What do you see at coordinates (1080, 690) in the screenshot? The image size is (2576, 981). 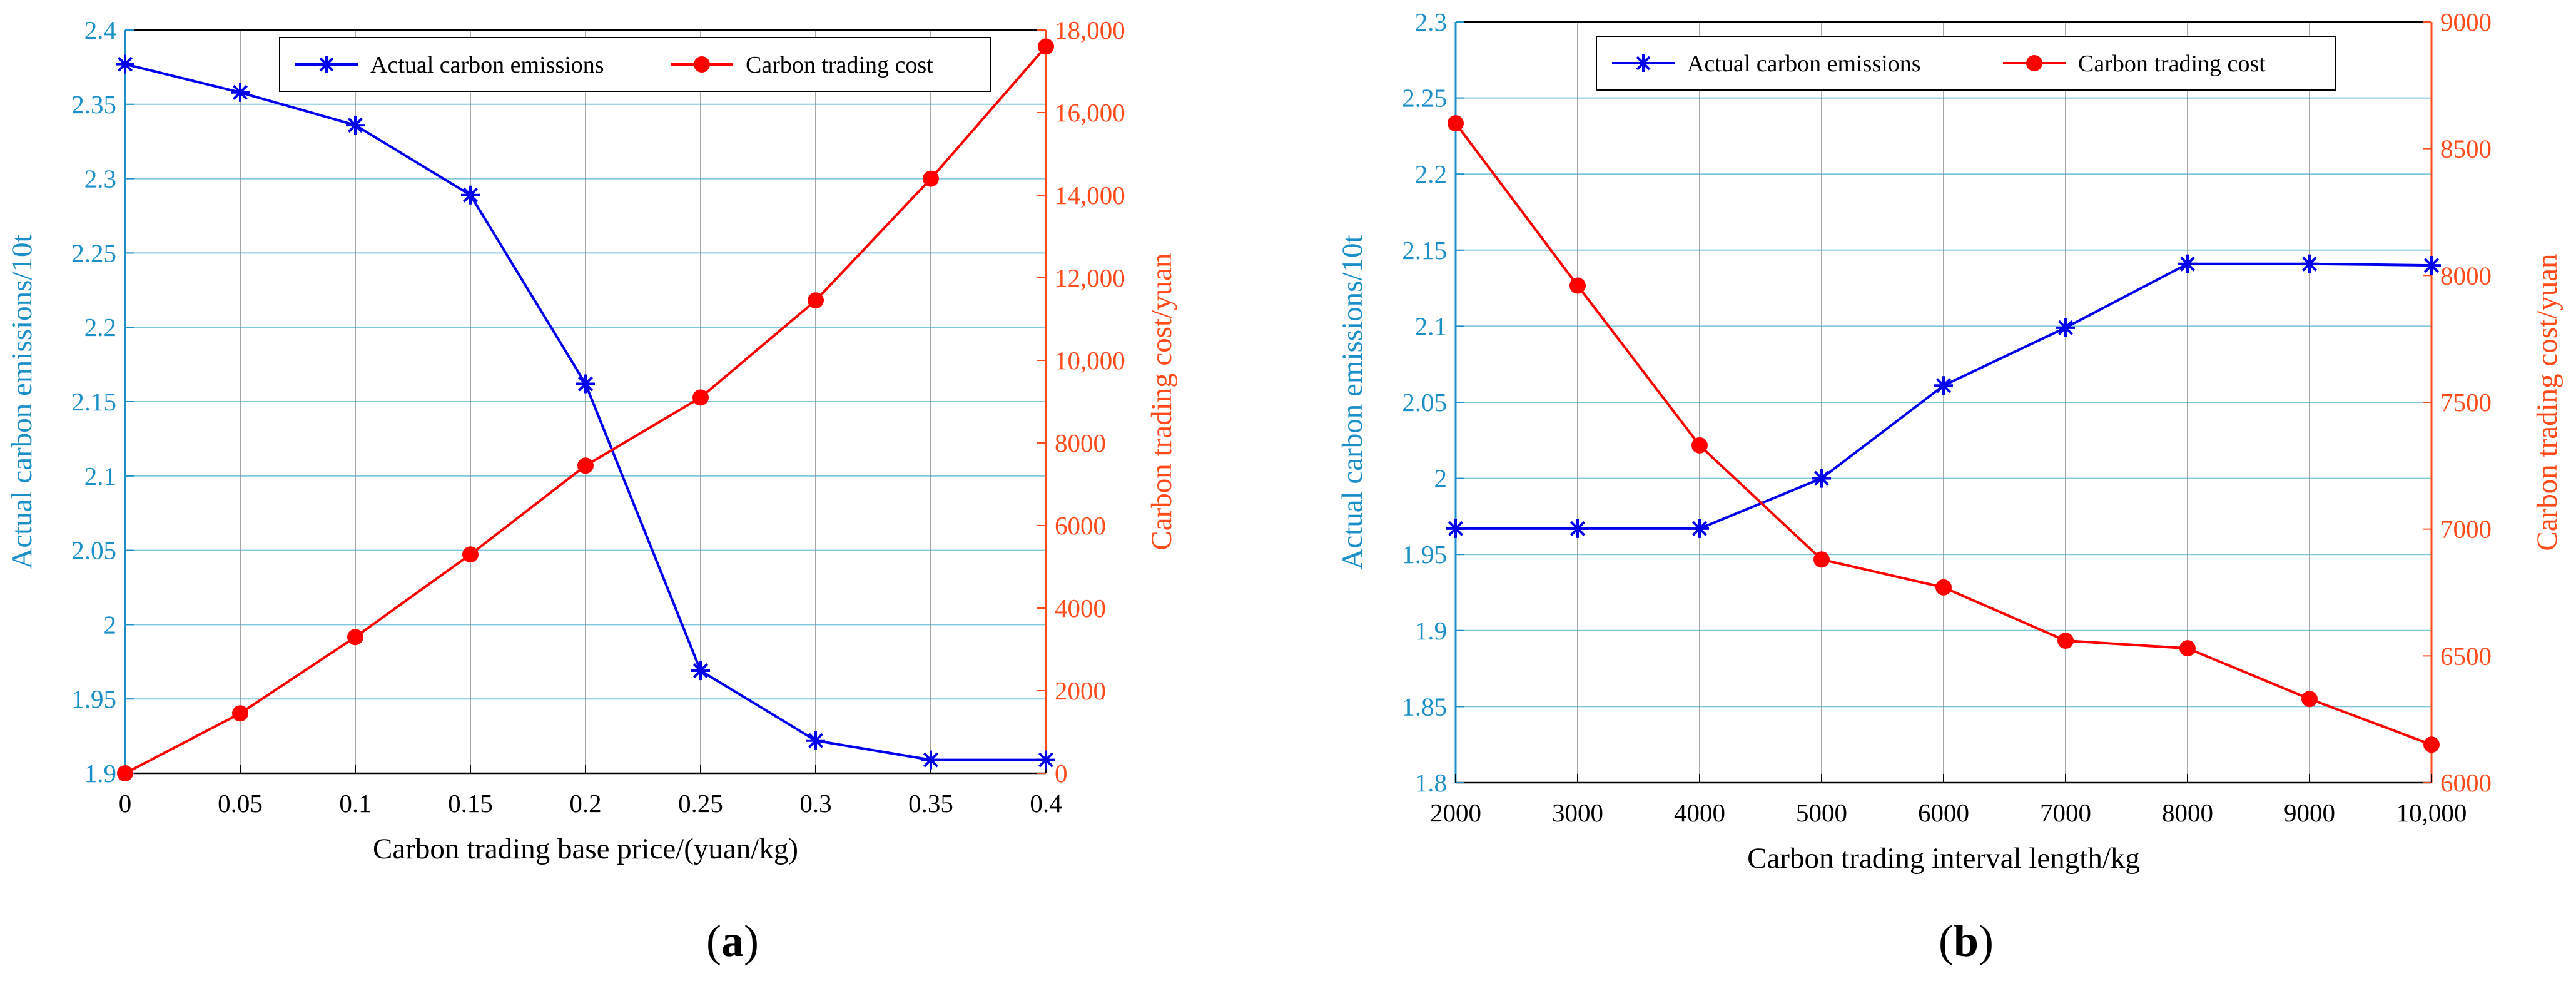 I see `right-y-tick-label: 2000` at bounding box center [1080, 690].